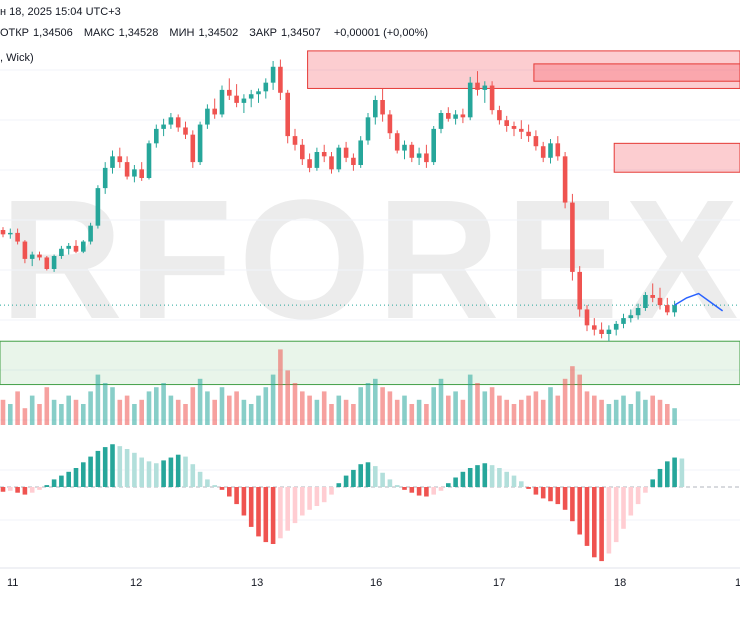  I want to click on low-value: 1,34502, so click(218, 33).